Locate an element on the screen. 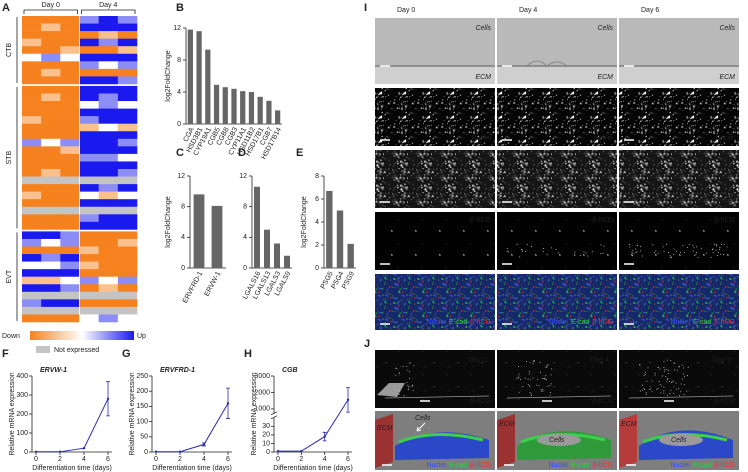  x-tick-label: 0 is located at coordinates (156, 459).